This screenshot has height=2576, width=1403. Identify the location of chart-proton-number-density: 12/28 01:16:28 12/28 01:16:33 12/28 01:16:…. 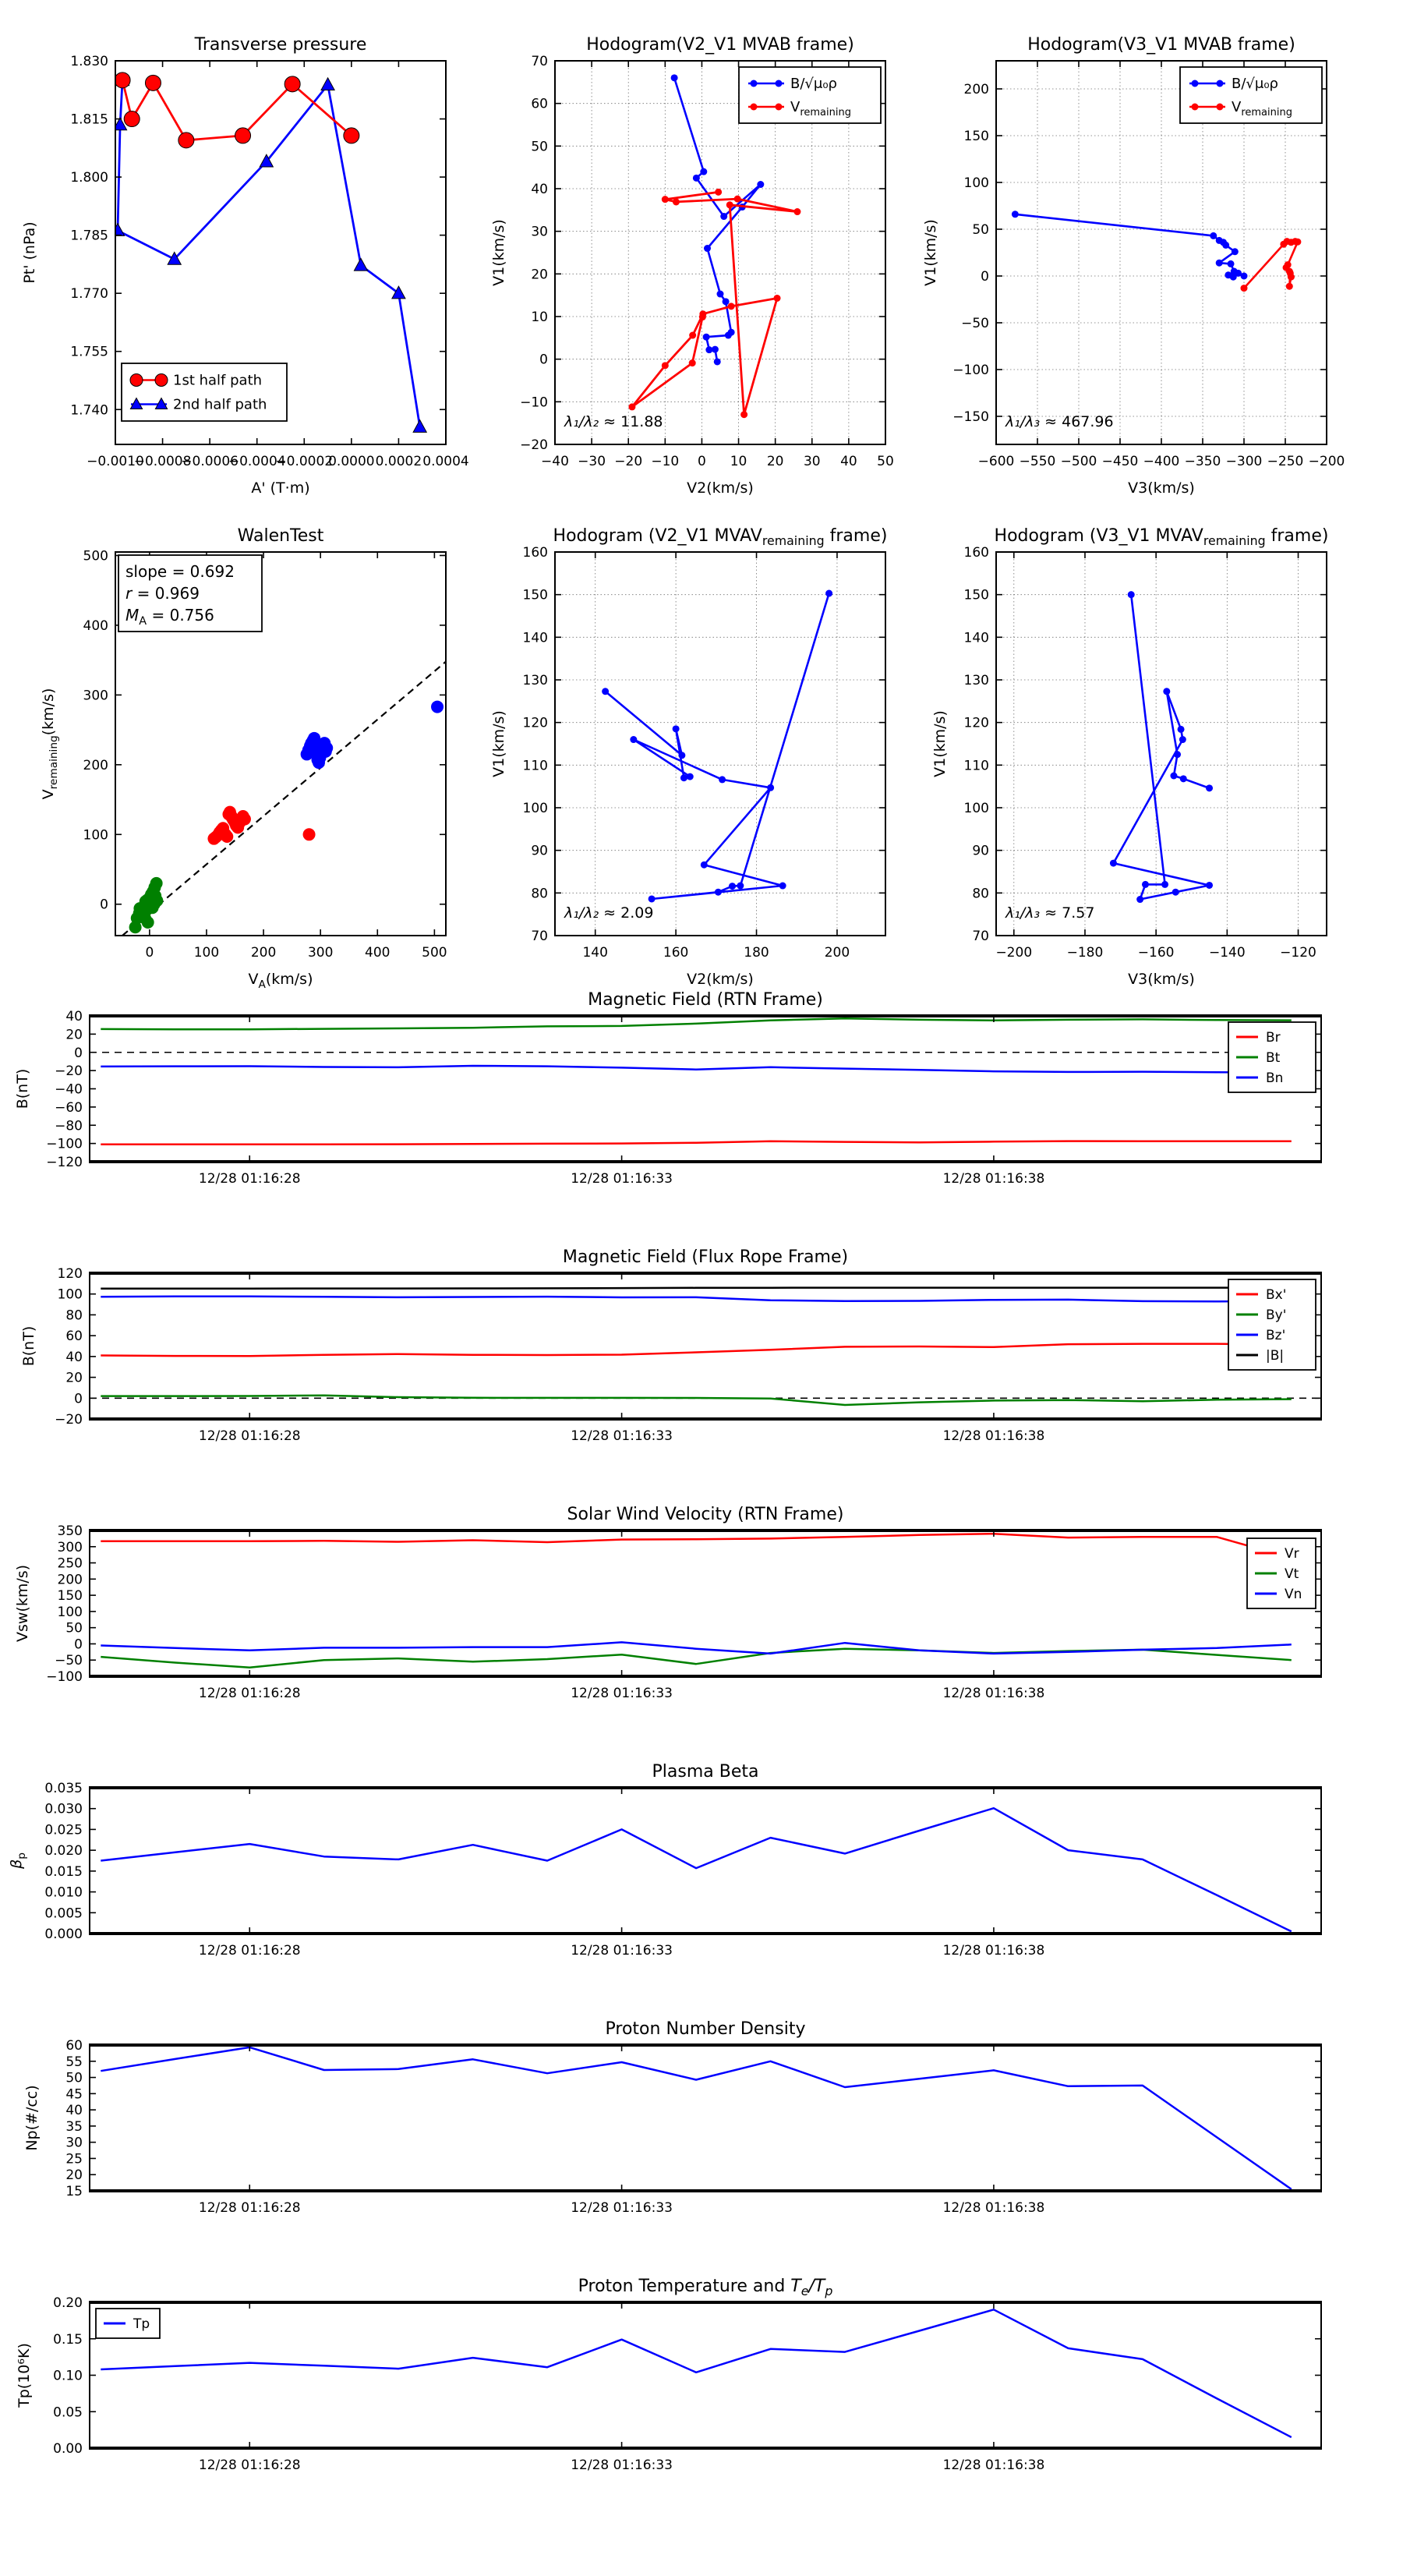
(672, 2117).